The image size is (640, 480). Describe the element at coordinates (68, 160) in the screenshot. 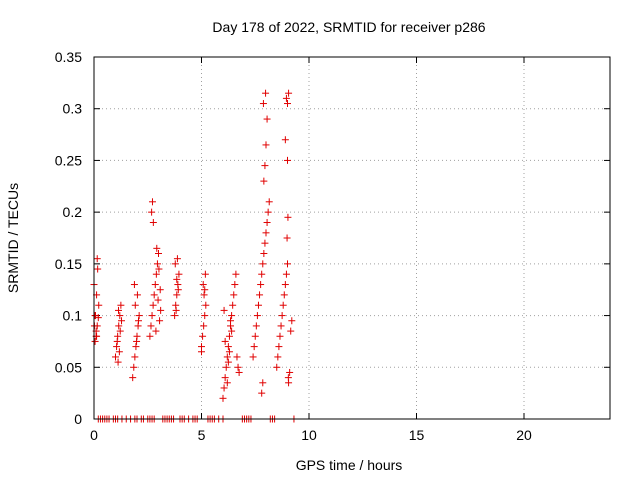

I see `y-tick-label: 0.25` at that location.